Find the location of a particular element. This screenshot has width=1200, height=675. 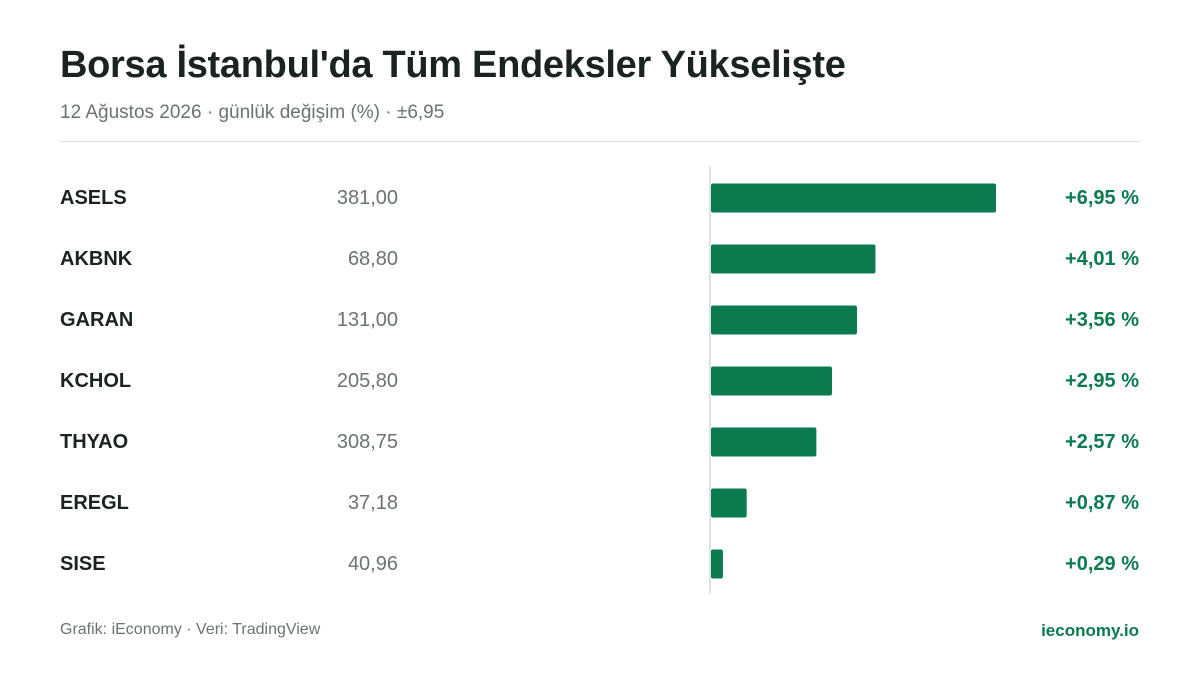

footer-credit: Grafik: iEconomy · Veri: TradingView is located at coordinates (190, 629).